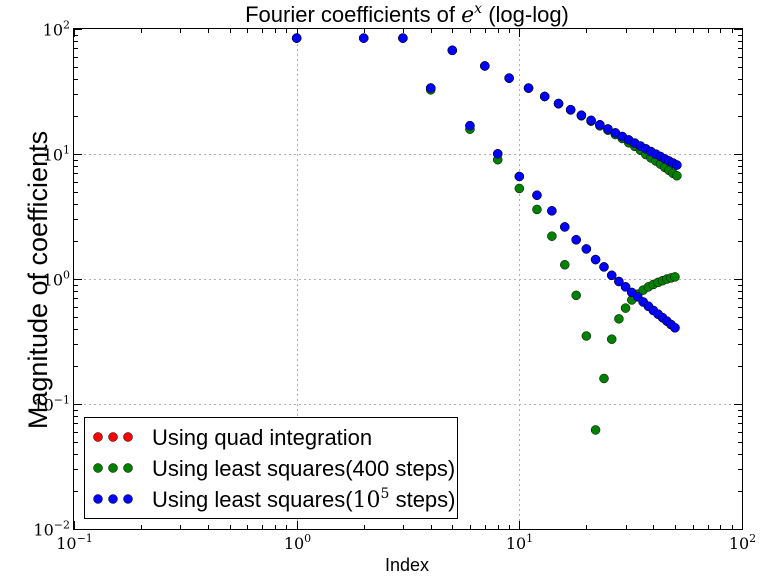  Describe the element at coordinates (303, 468) in the screenshot. I see `legend-label: Using least squares(400 steps)` at that location.